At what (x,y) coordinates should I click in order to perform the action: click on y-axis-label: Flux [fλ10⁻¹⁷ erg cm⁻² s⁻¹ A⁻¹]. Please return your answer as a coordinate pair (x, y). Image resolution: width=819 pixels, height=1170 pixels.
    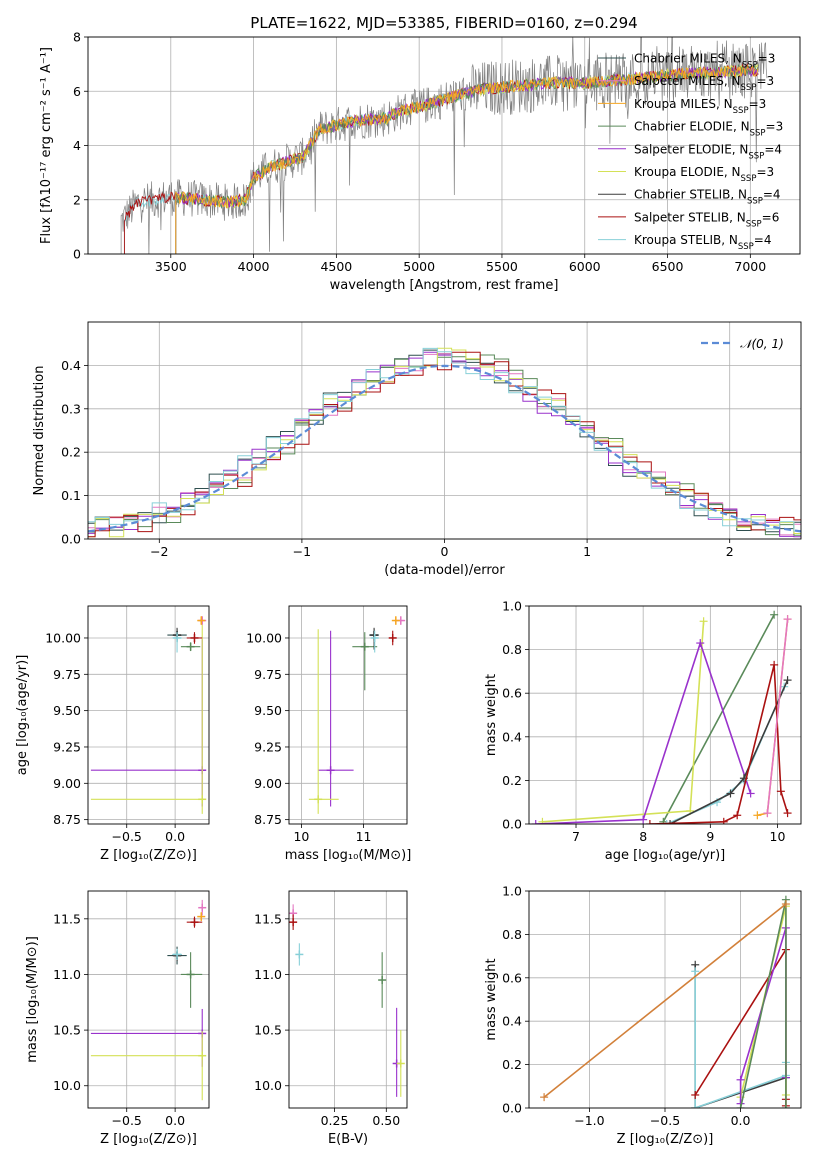
    Looking at the image, I should click on (46, 145).